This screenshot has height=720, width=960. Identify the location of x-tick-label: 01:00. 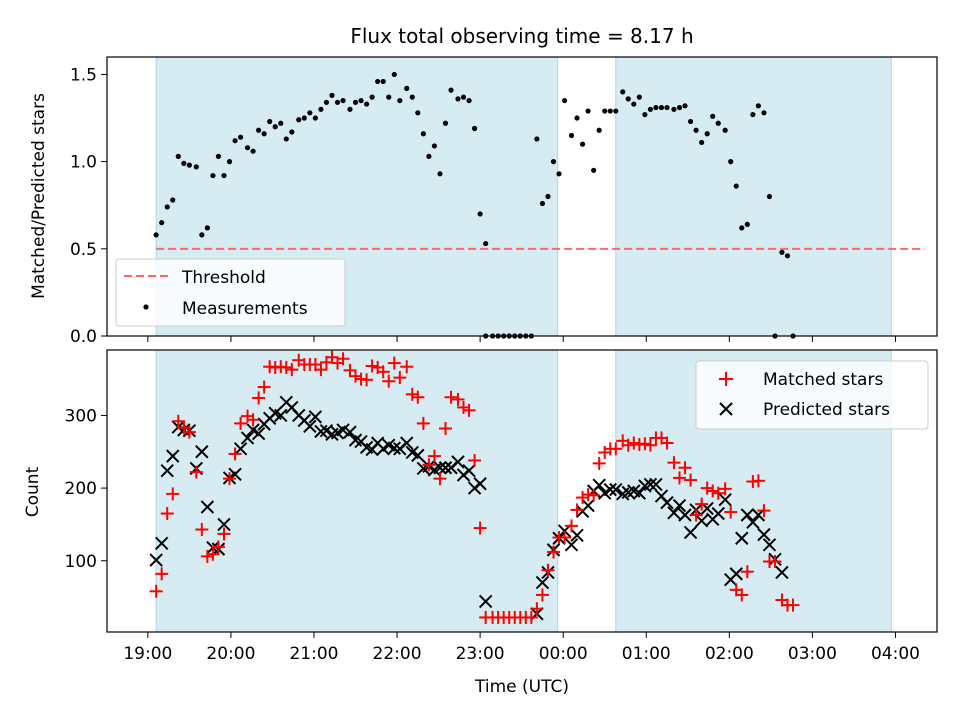
(646, 654).